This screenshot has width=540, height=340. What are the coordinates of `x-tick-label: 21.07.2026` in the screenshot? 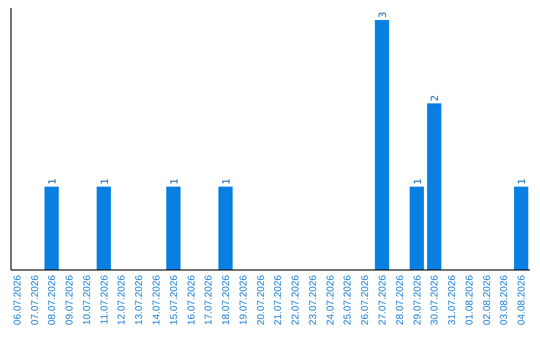 It's located at (278, 300).